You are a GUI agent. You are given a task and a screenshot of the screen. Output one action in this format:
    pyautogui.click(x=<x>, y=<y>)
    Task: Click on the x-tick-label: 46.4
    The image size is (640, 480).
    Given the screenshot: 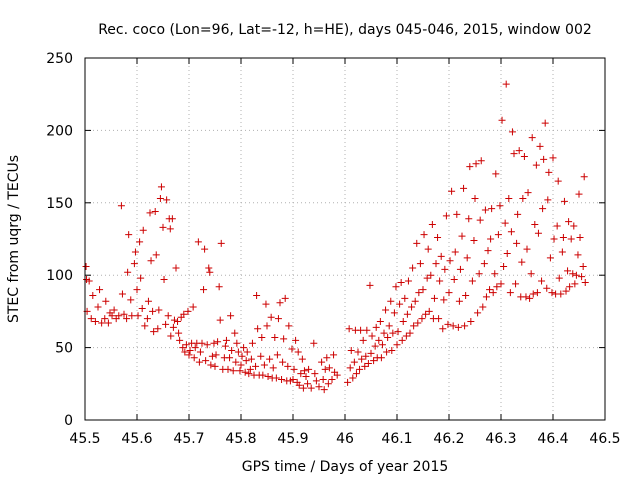 What is the action you would take?
    pyautogui.click(x=552, y=439)
    